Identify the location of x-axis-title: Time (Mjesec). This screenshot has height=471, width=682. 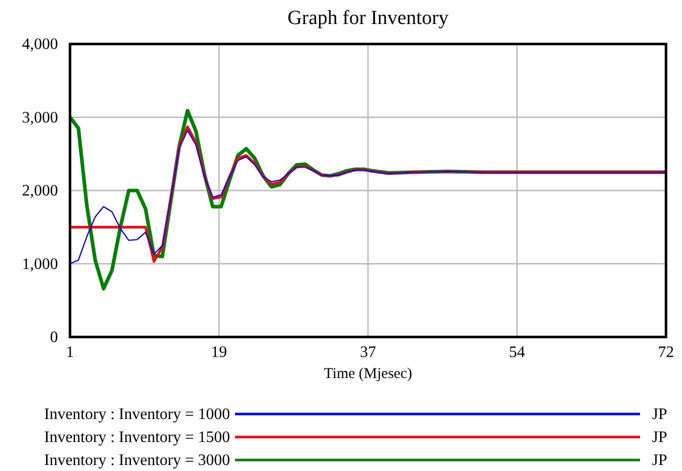
(368, 374).